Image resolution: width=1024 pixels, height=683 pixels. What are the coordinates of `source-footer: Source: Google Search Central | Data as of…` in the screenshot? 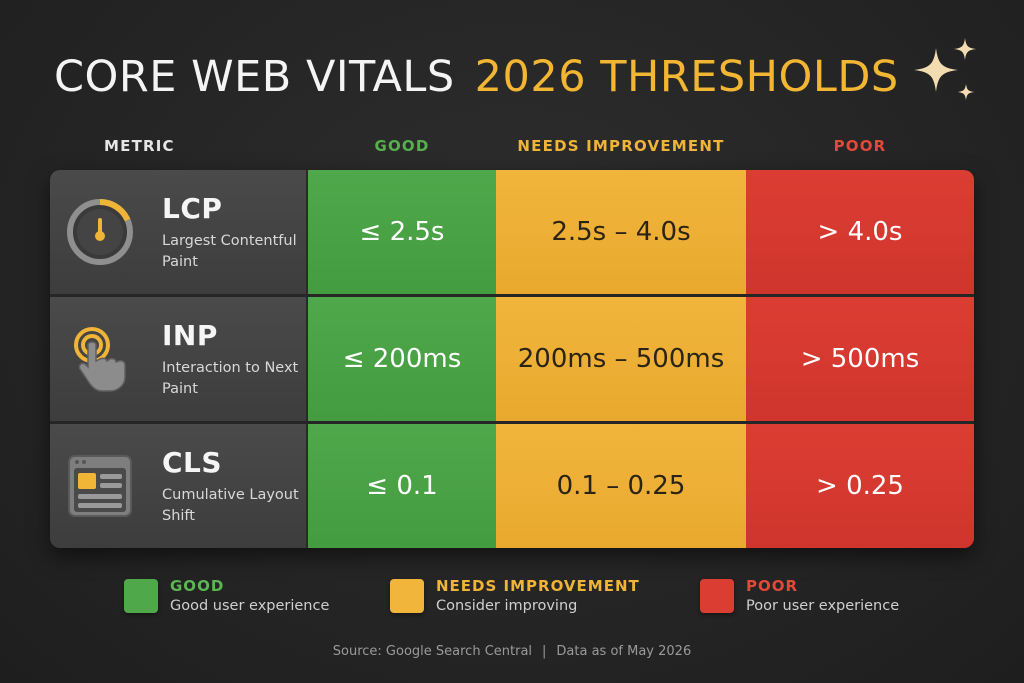 It's located at (512, 651).